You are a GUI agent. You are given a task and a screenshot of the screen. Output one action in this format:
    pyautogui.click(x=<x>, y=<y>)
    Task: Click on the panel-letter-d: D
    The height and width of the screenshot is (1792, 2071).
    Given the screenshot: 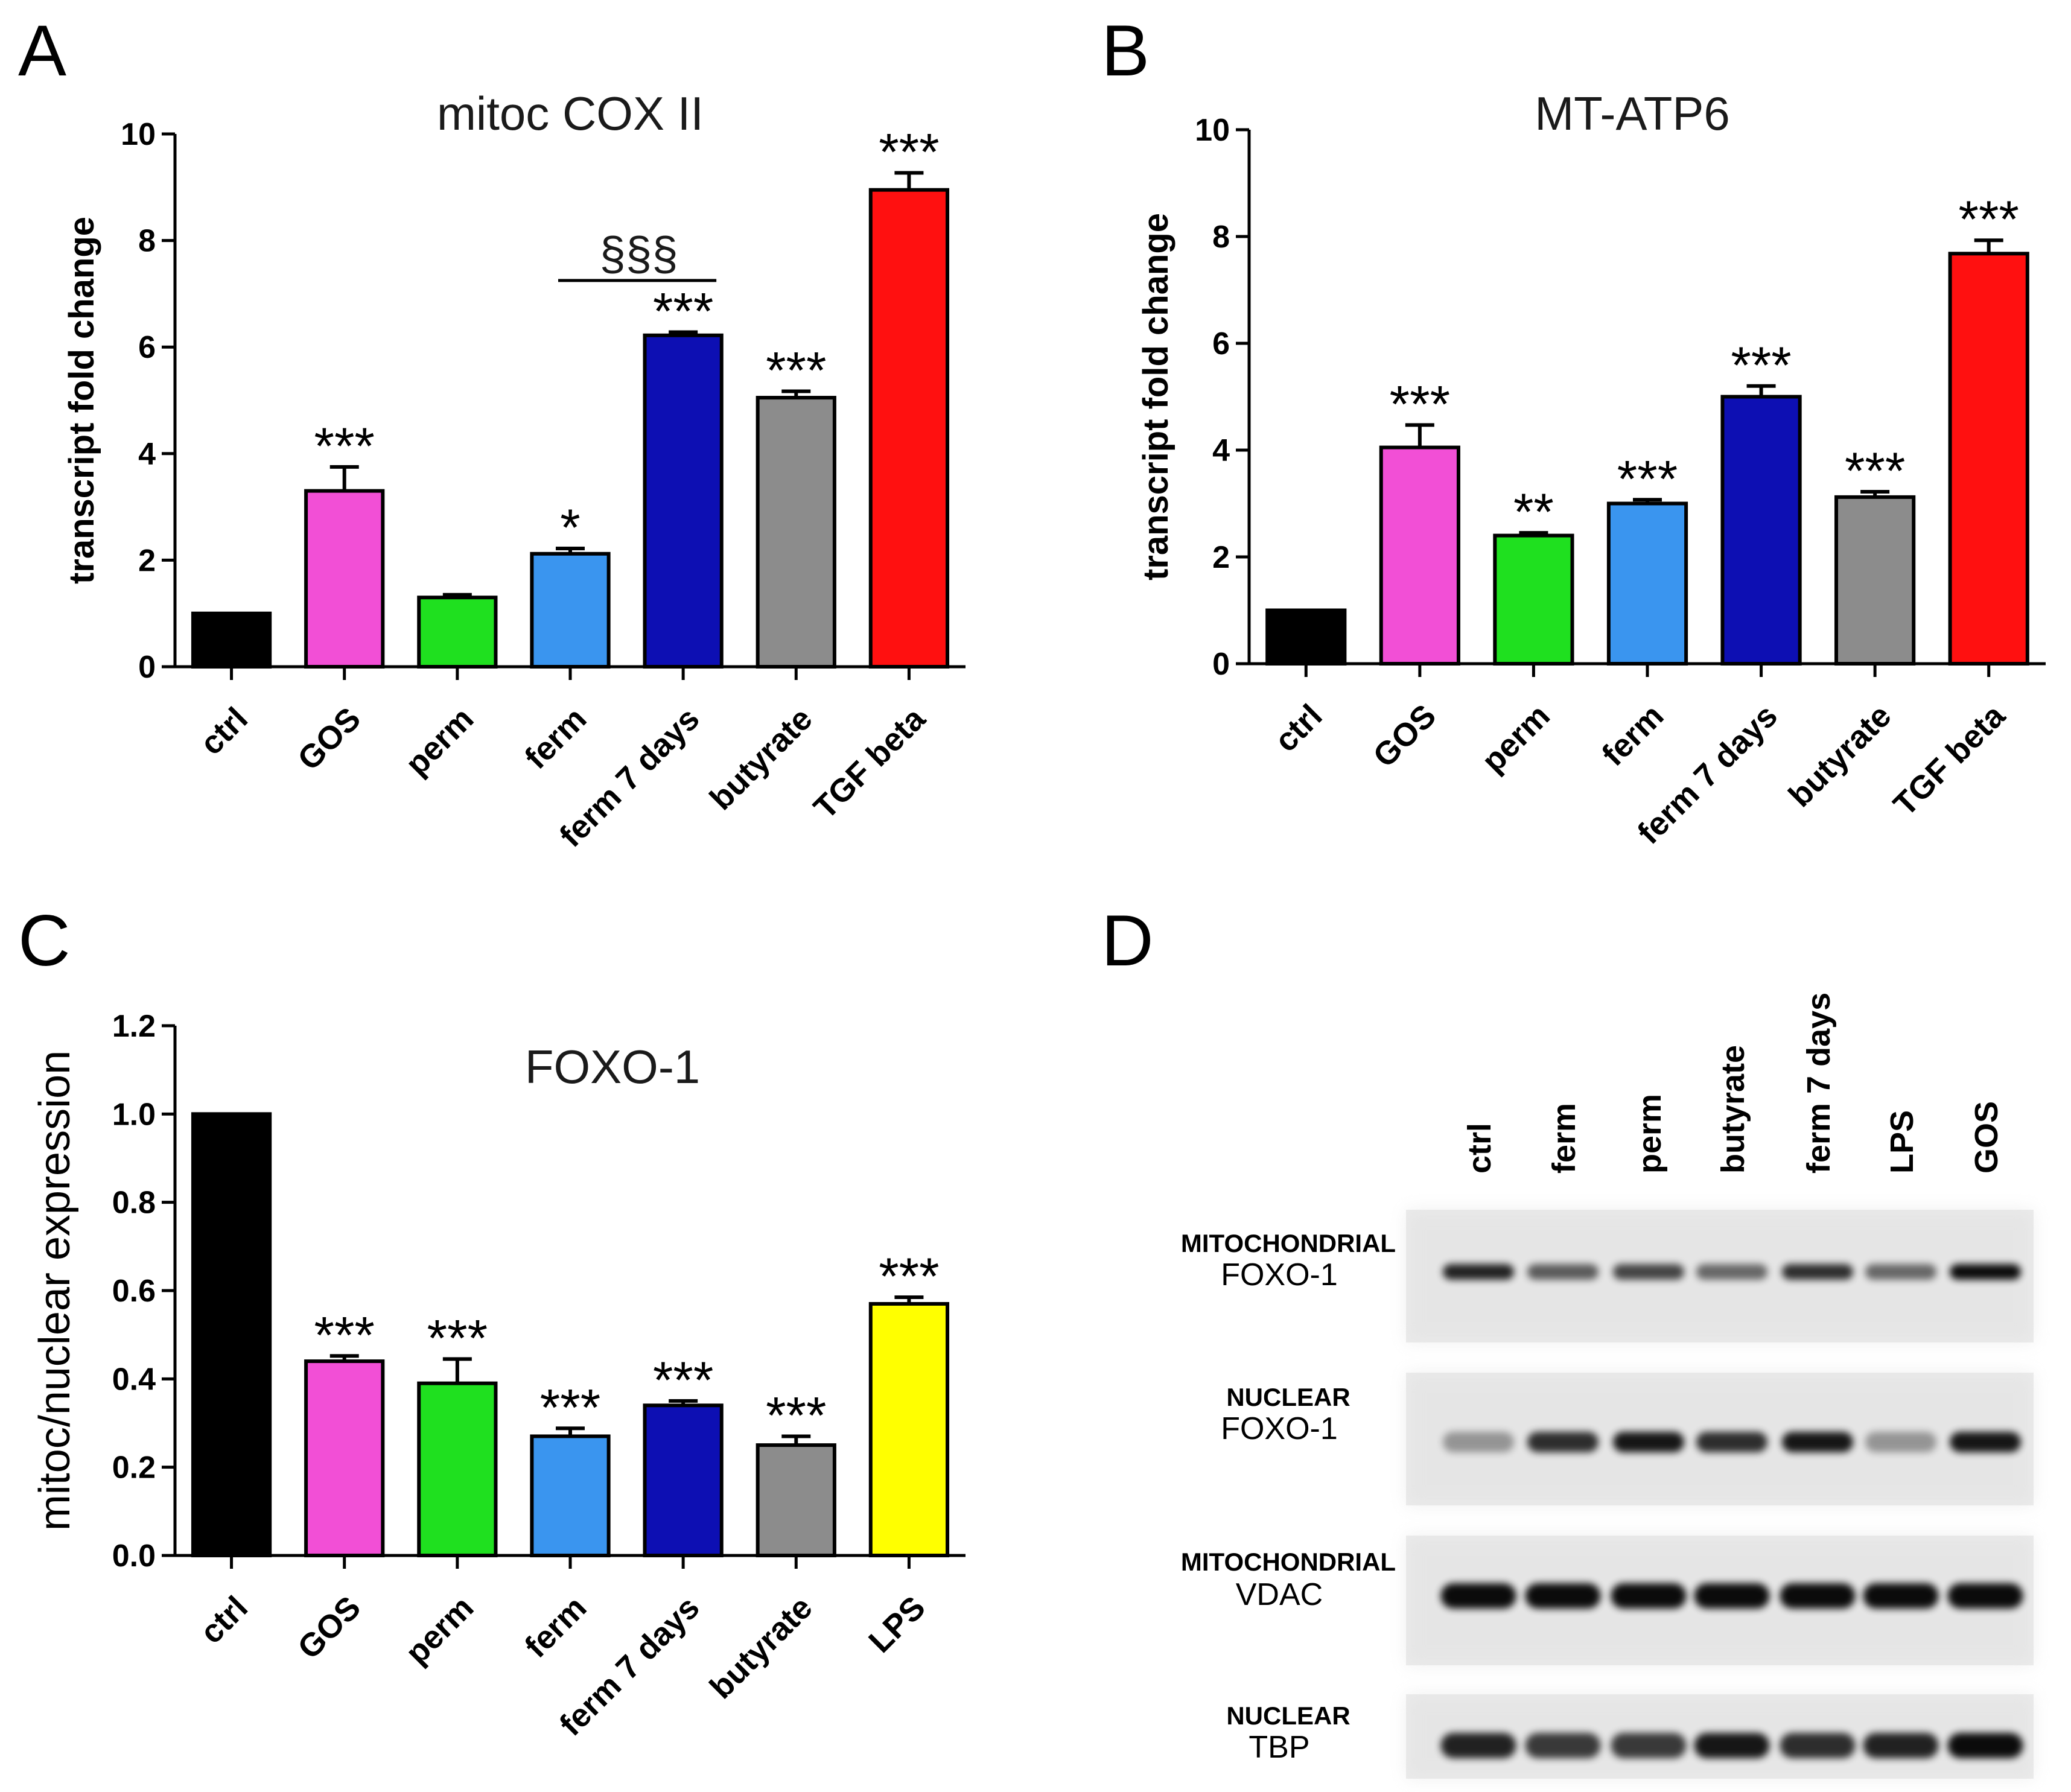 What is the action you would take?
    pyautogui.click(x=1127, y=940)
    